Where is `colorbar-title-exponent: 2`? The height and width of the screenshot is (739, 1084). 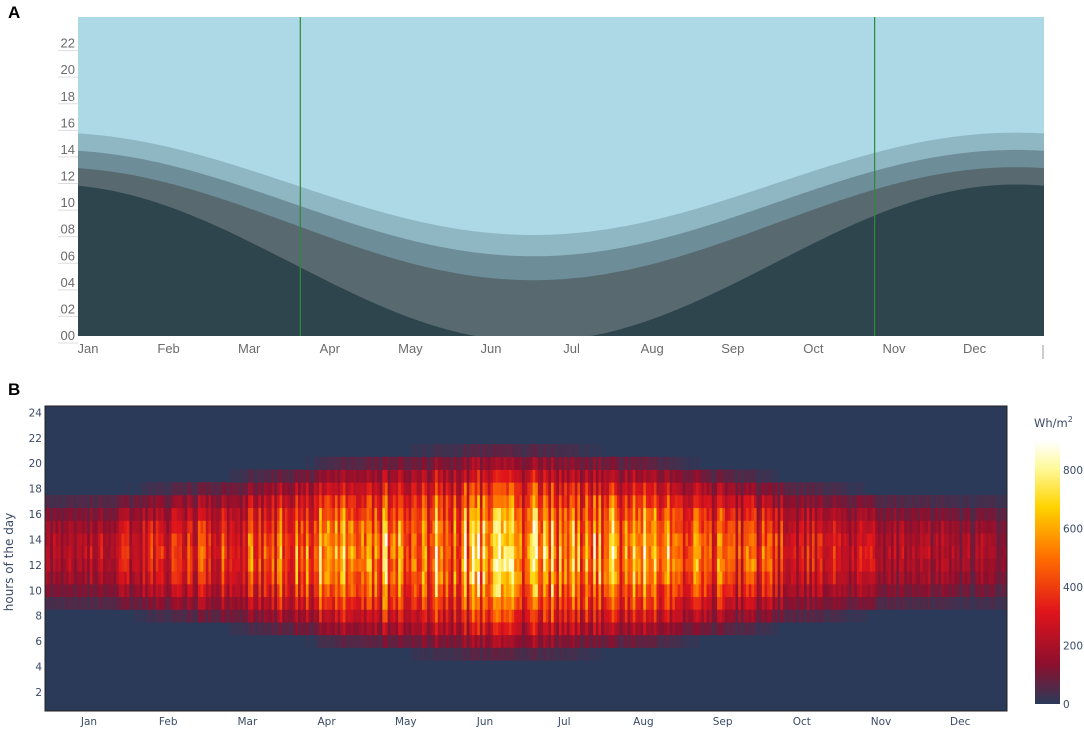
colorbar-title-exponent: 2 is located at coordinates (1070, 419).